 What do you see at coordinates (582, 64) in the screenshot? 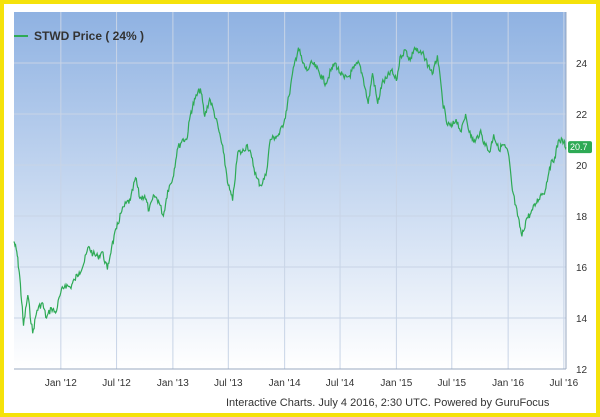
I see `y-tick-label: 24` at bounding box center [582, 64].